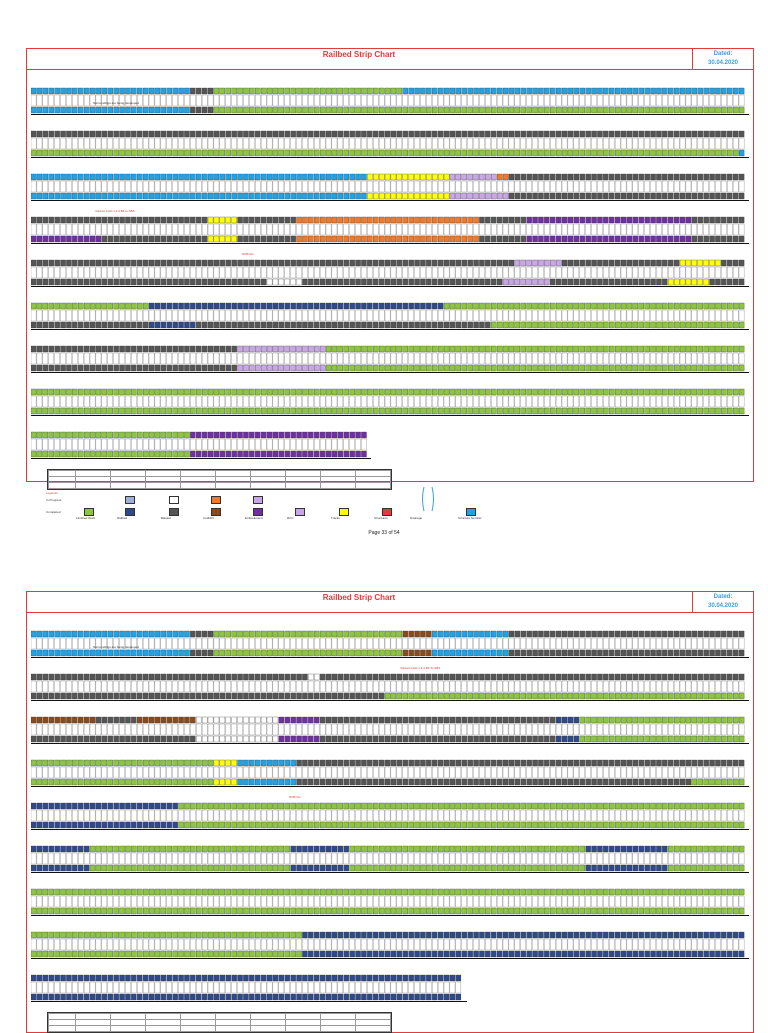 The width and height of the screenshot is (768, 1033). I want to click on strip-row, so click(390, 144).